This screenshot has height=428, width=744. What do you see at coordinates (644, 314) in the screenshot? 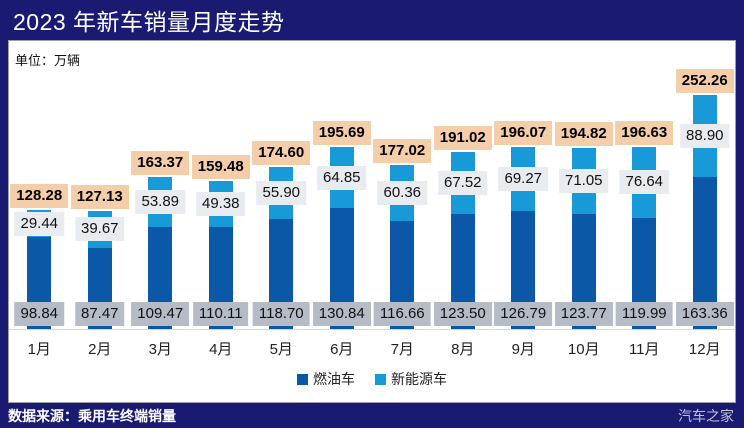
I see `fuel-value-label: 119.99` at bounding box center [644, 314].